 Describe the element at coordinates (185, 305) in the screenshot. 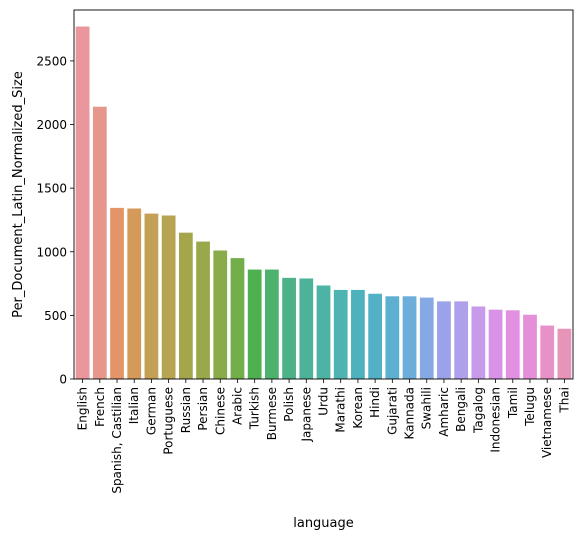

I see `bar-russian` at that location.